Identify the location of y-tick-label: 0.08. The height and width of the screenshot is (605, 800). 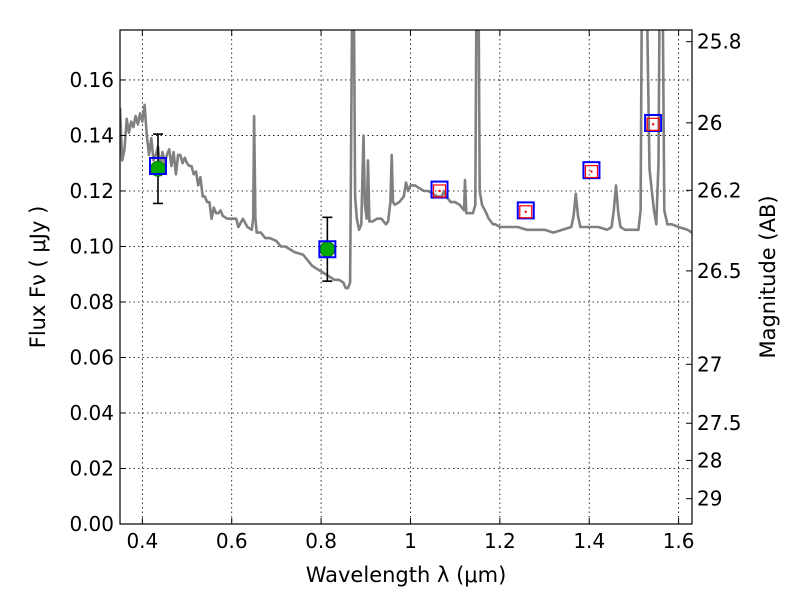
(91, 302).